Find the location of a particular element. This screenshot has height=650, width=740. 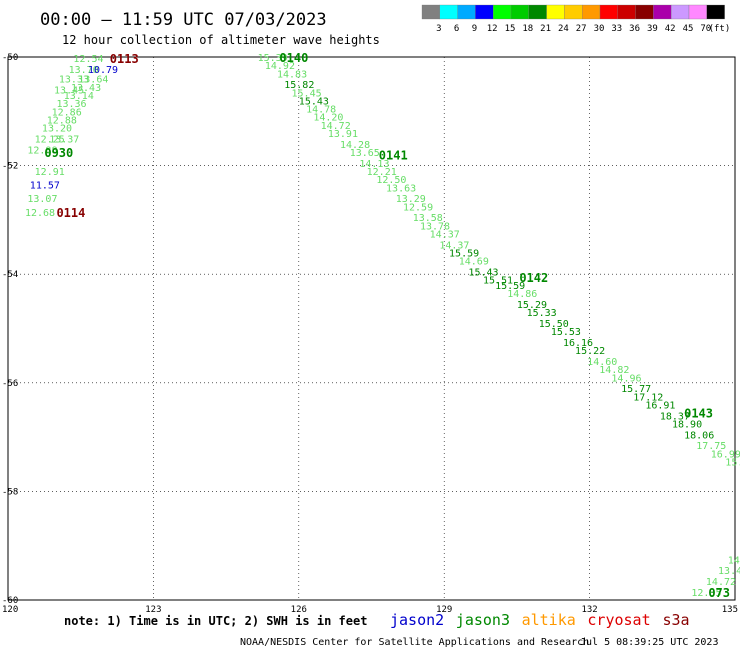

swh-point: 12.91 is located at coordinates (50, 172).